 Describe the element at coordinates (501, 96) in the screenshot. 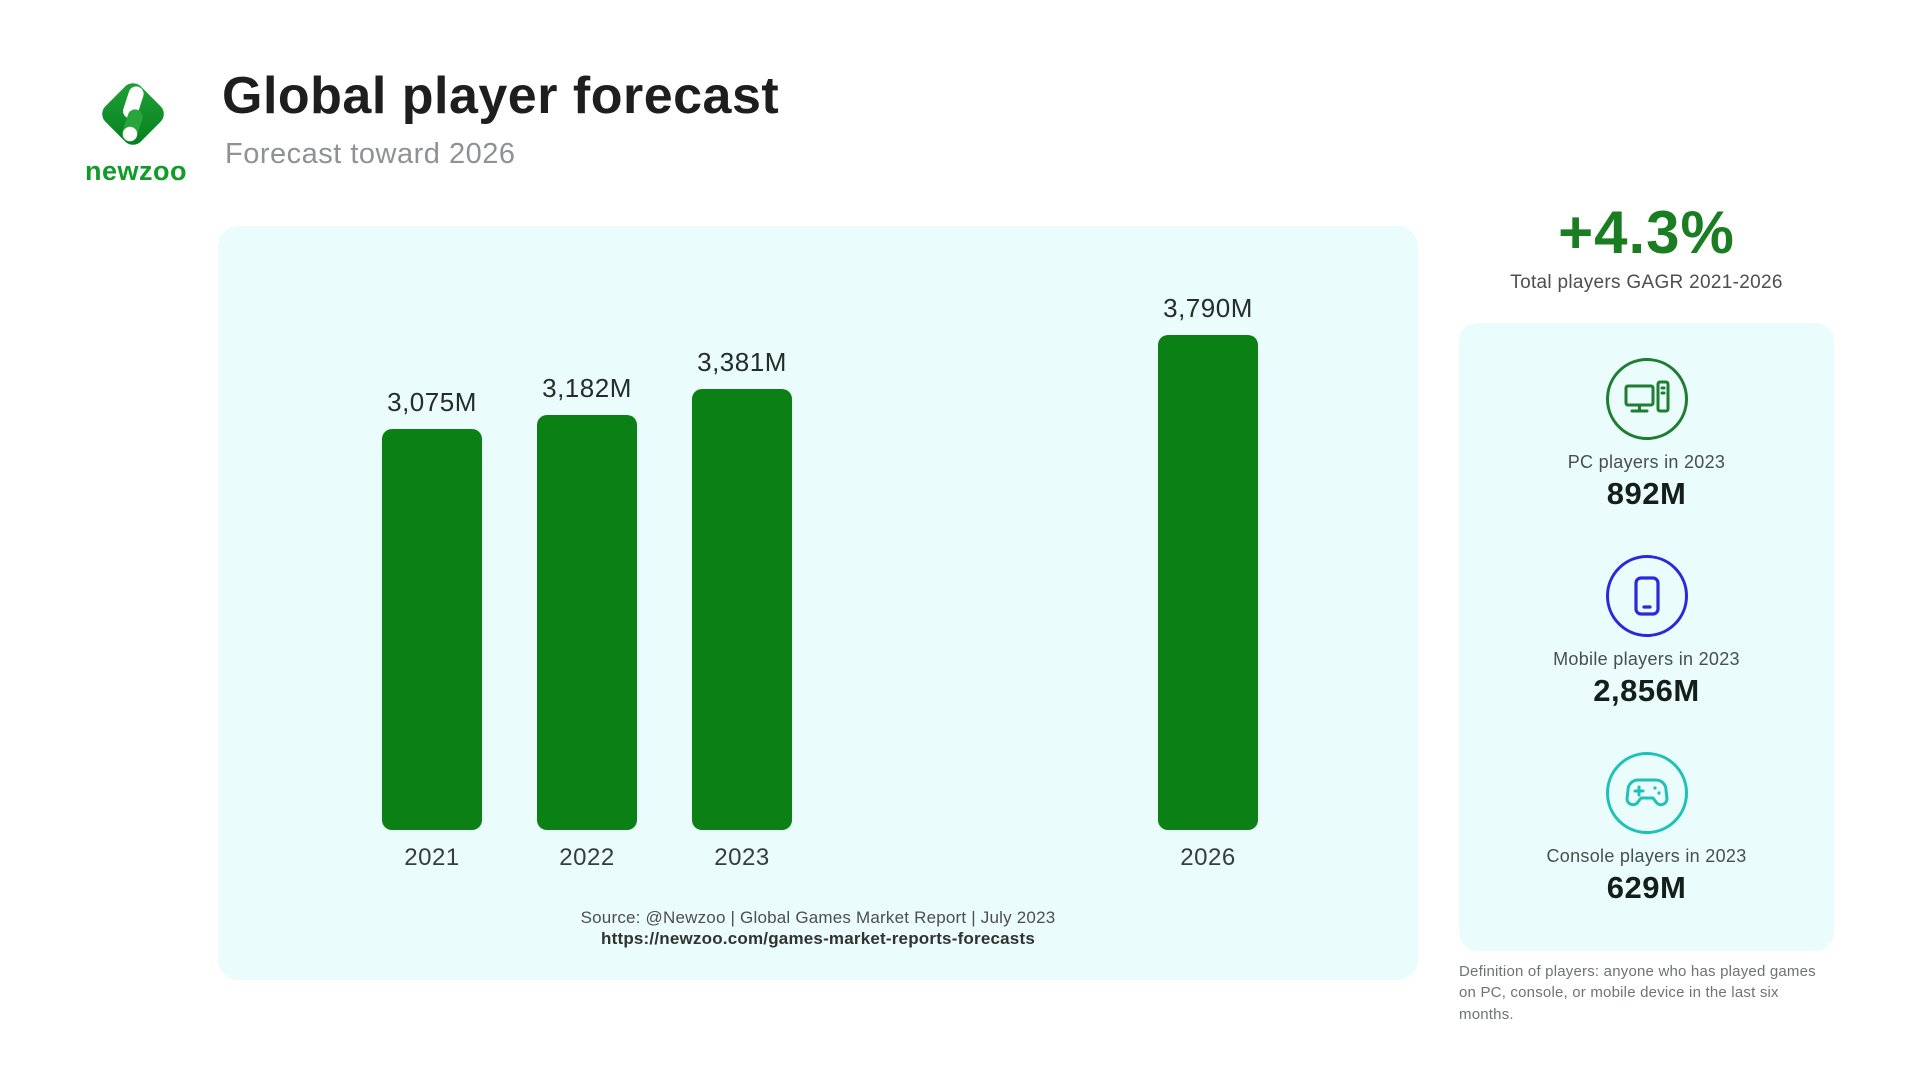

I see `page-title: Global player forecast` at that location.